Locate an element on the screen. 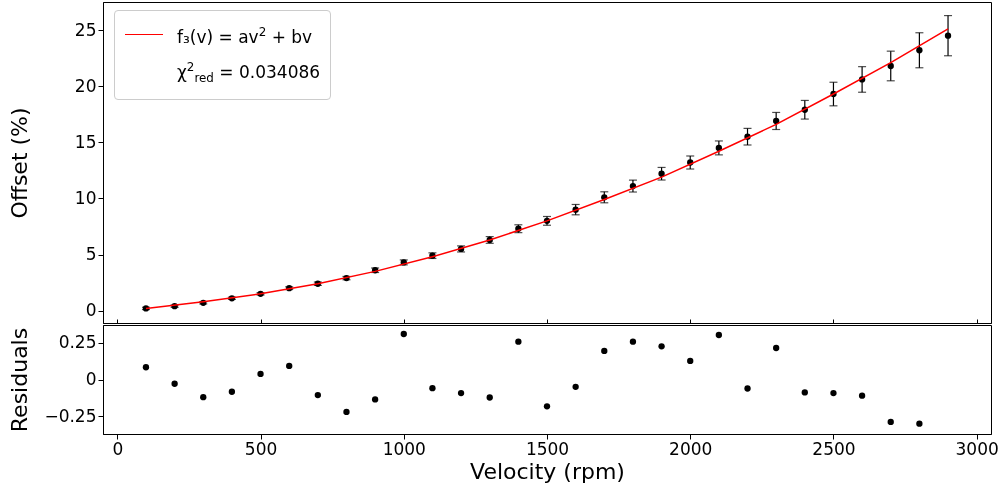  y-tick-label: 15 is located at coordinates (85, 141).